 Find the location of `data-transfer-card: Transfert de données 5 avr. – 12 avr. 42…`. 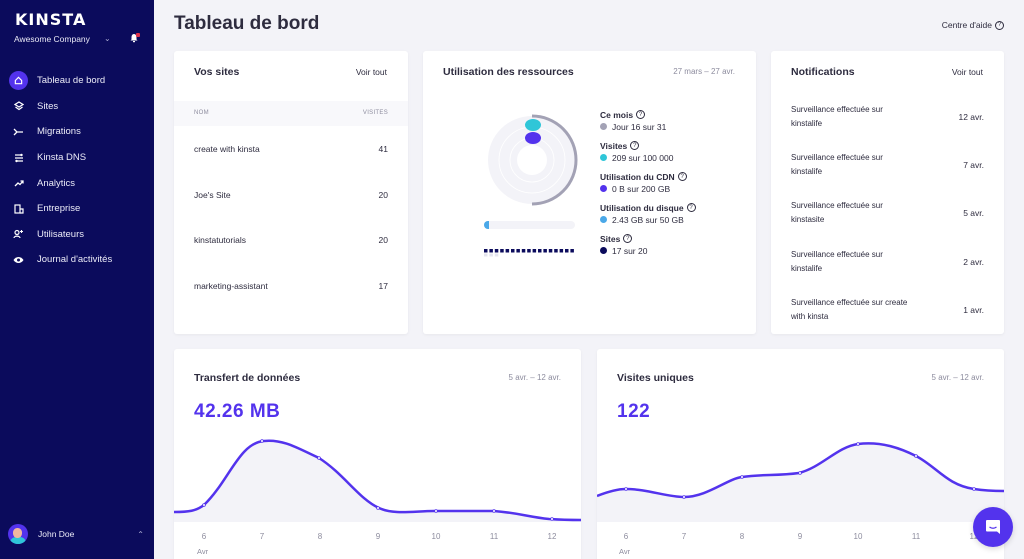

data-transfer-card: Transfert de données 5 avr. – 12 avr. 42… is located at coordinates (377, 454).